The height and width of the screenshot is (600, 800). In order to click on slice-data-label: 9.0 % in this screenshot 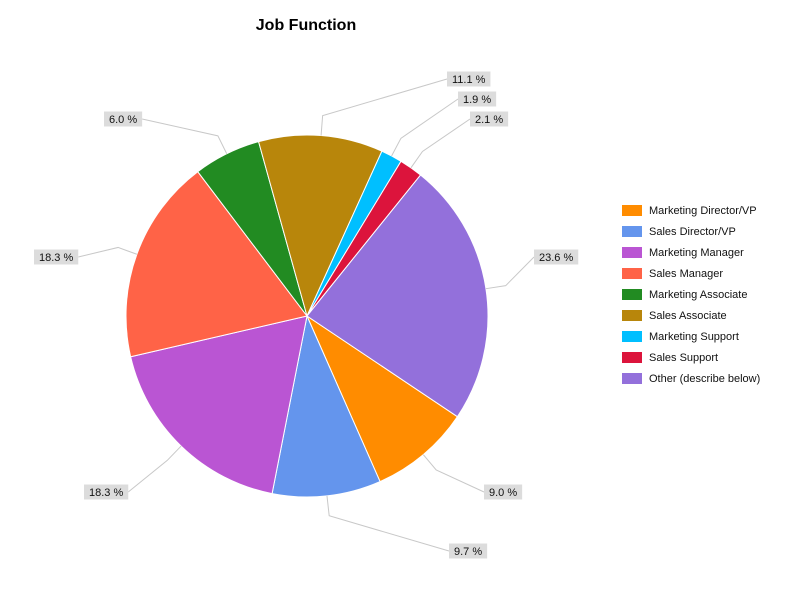, I will do `click(503, 493)`.